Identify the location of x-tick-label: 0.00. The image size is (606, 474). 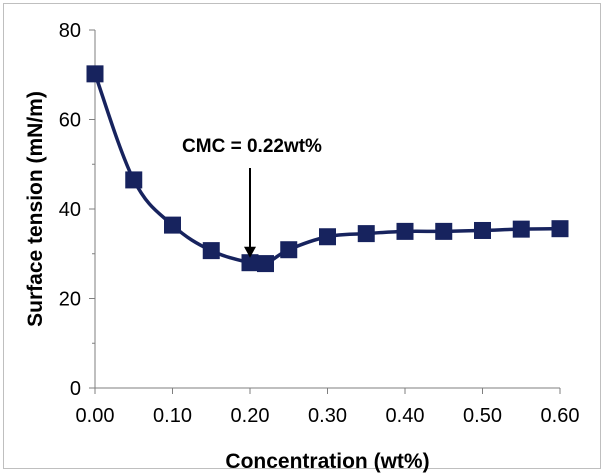
(95, 416).